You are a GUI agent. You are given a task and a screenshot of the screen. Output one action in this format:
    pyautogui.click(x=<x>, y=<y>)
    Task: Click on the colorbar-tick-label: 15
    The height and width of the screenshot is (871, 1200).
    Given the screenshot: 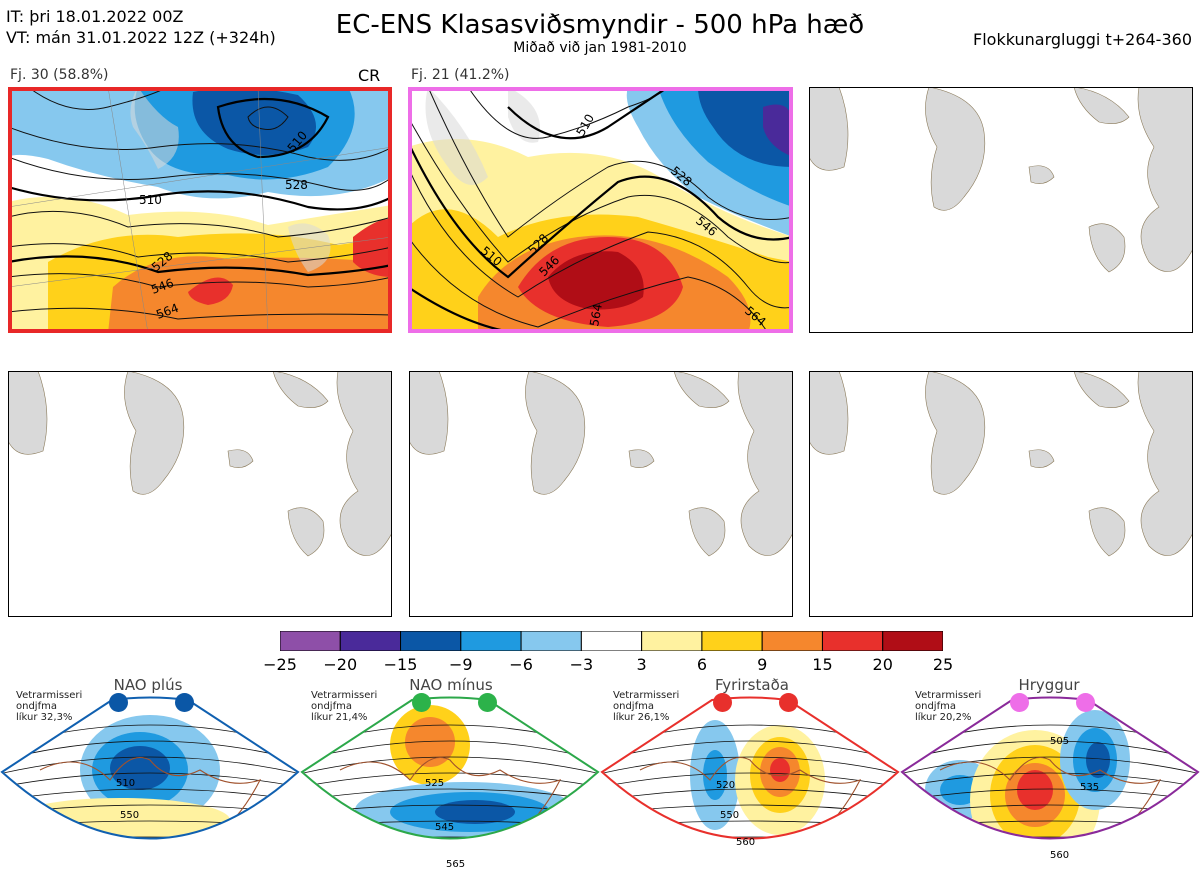 What is the action you would take?
    pyautogui.click(x=822, y=664)
    